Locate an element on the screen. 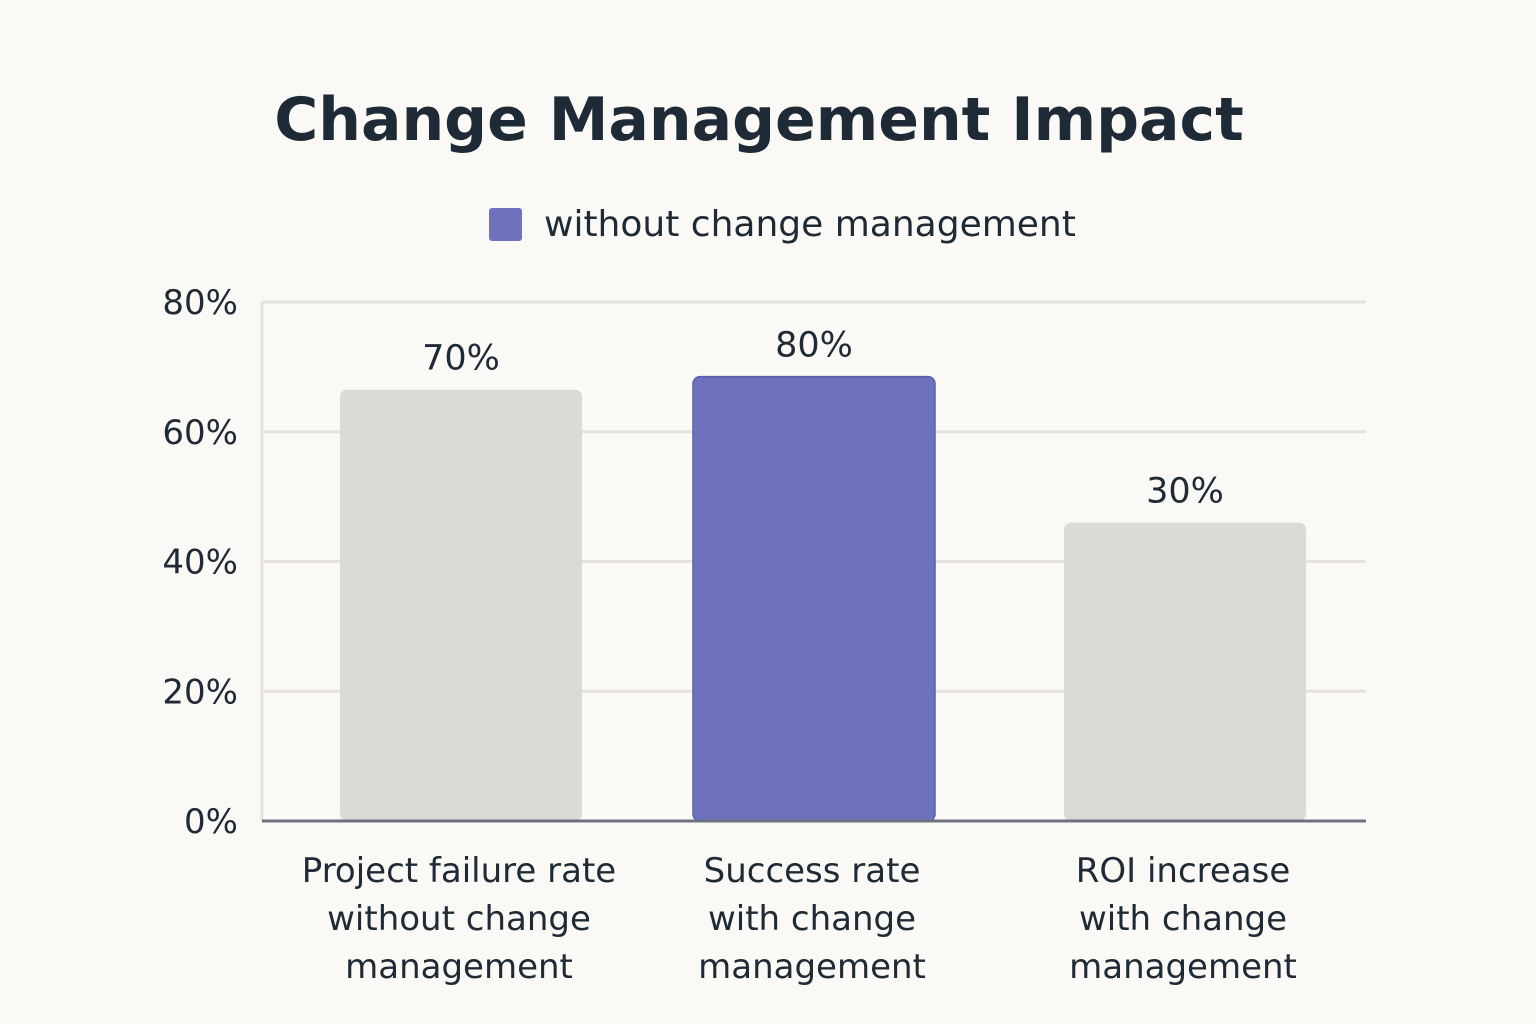  legend-label: without change management is located at coordinates (810, 224).